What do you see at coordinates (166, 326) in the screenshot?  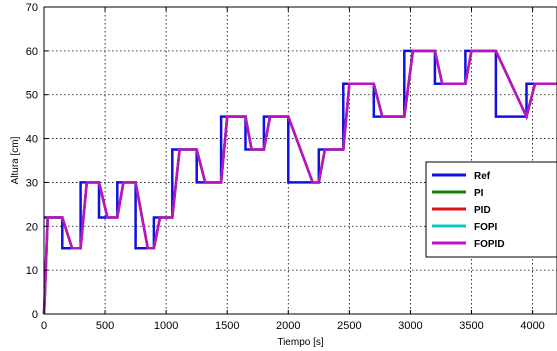 I see `x-tick-label: 1000` at bounding box center [166, 326].